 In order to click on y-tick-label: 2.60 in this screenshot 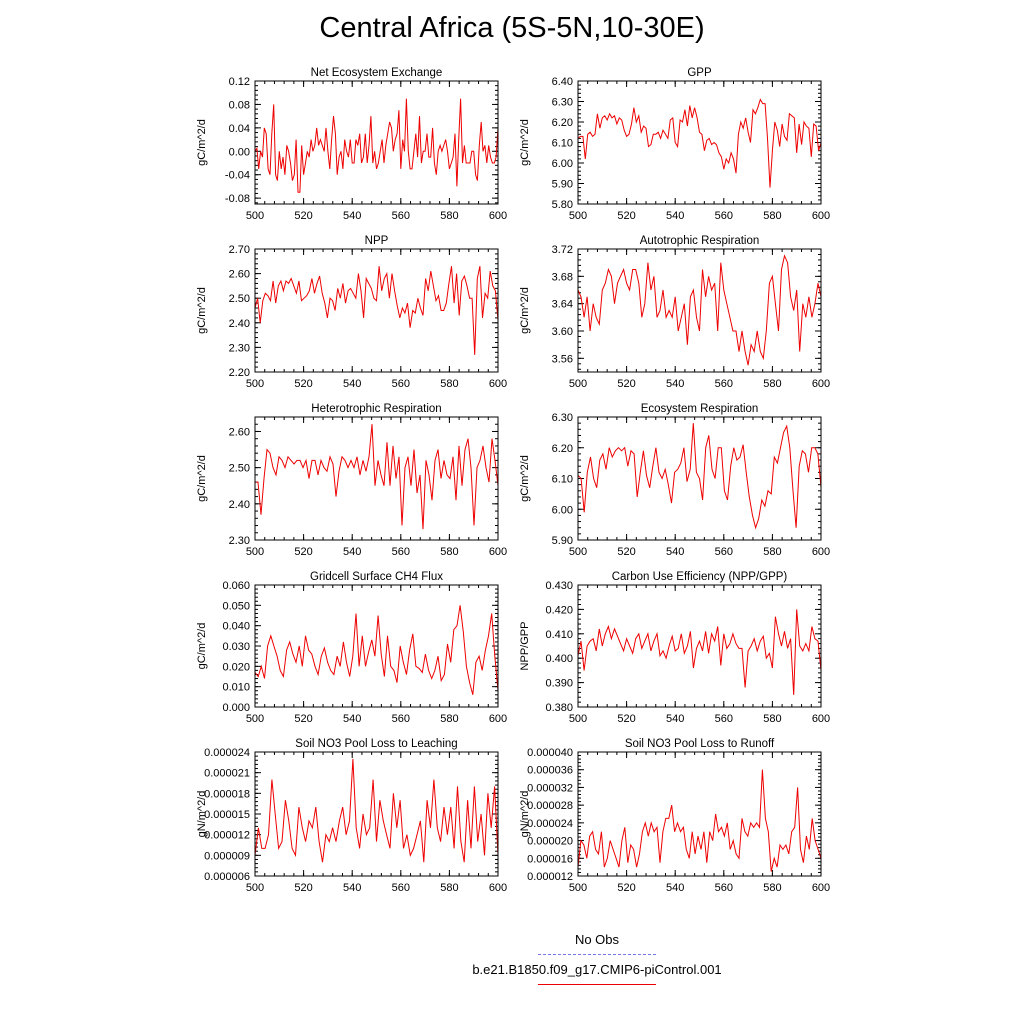, I will do `click(239, 432)`.